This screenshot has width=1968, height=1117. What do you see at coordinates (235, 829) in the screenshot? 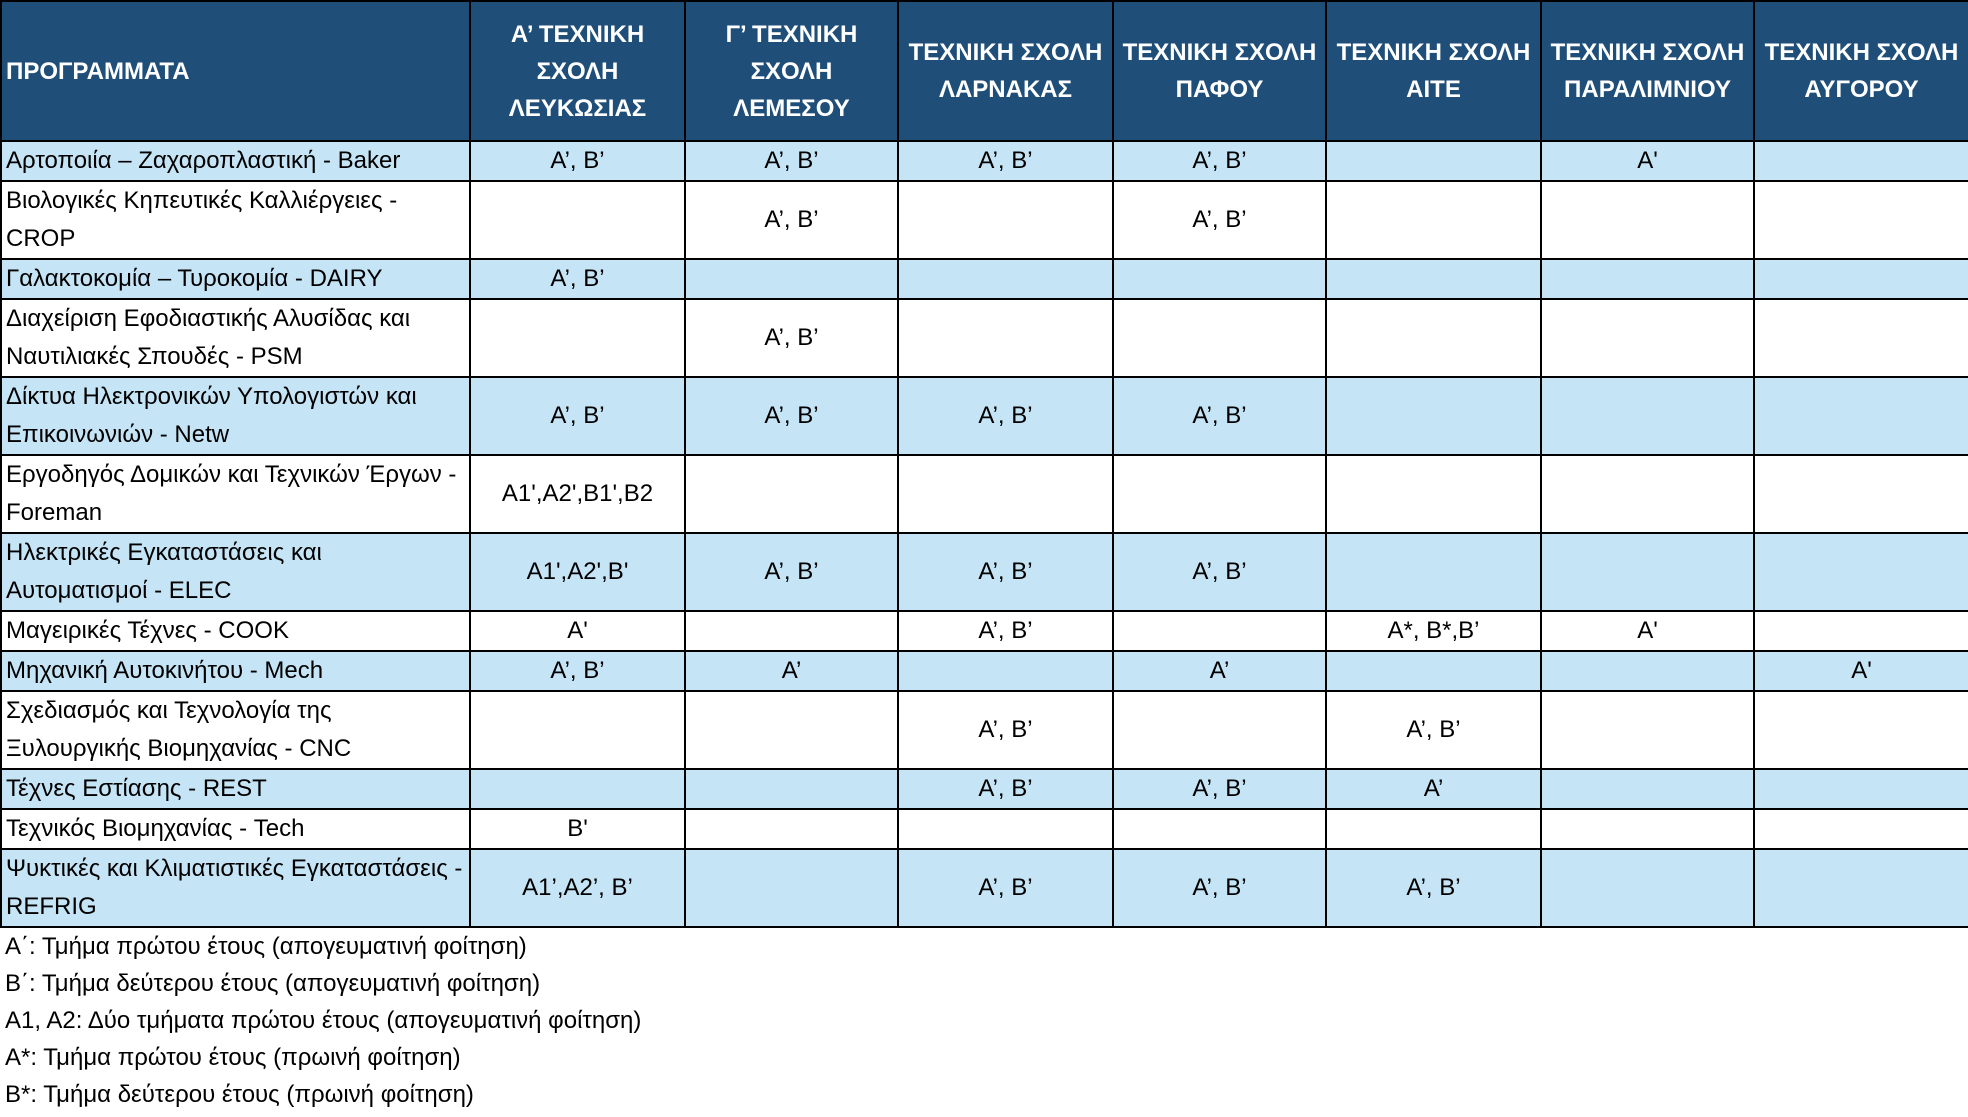
I see `program-cell: Τεχνικός Βιομηχανίας - Tech` at bounding box center [235, 829].